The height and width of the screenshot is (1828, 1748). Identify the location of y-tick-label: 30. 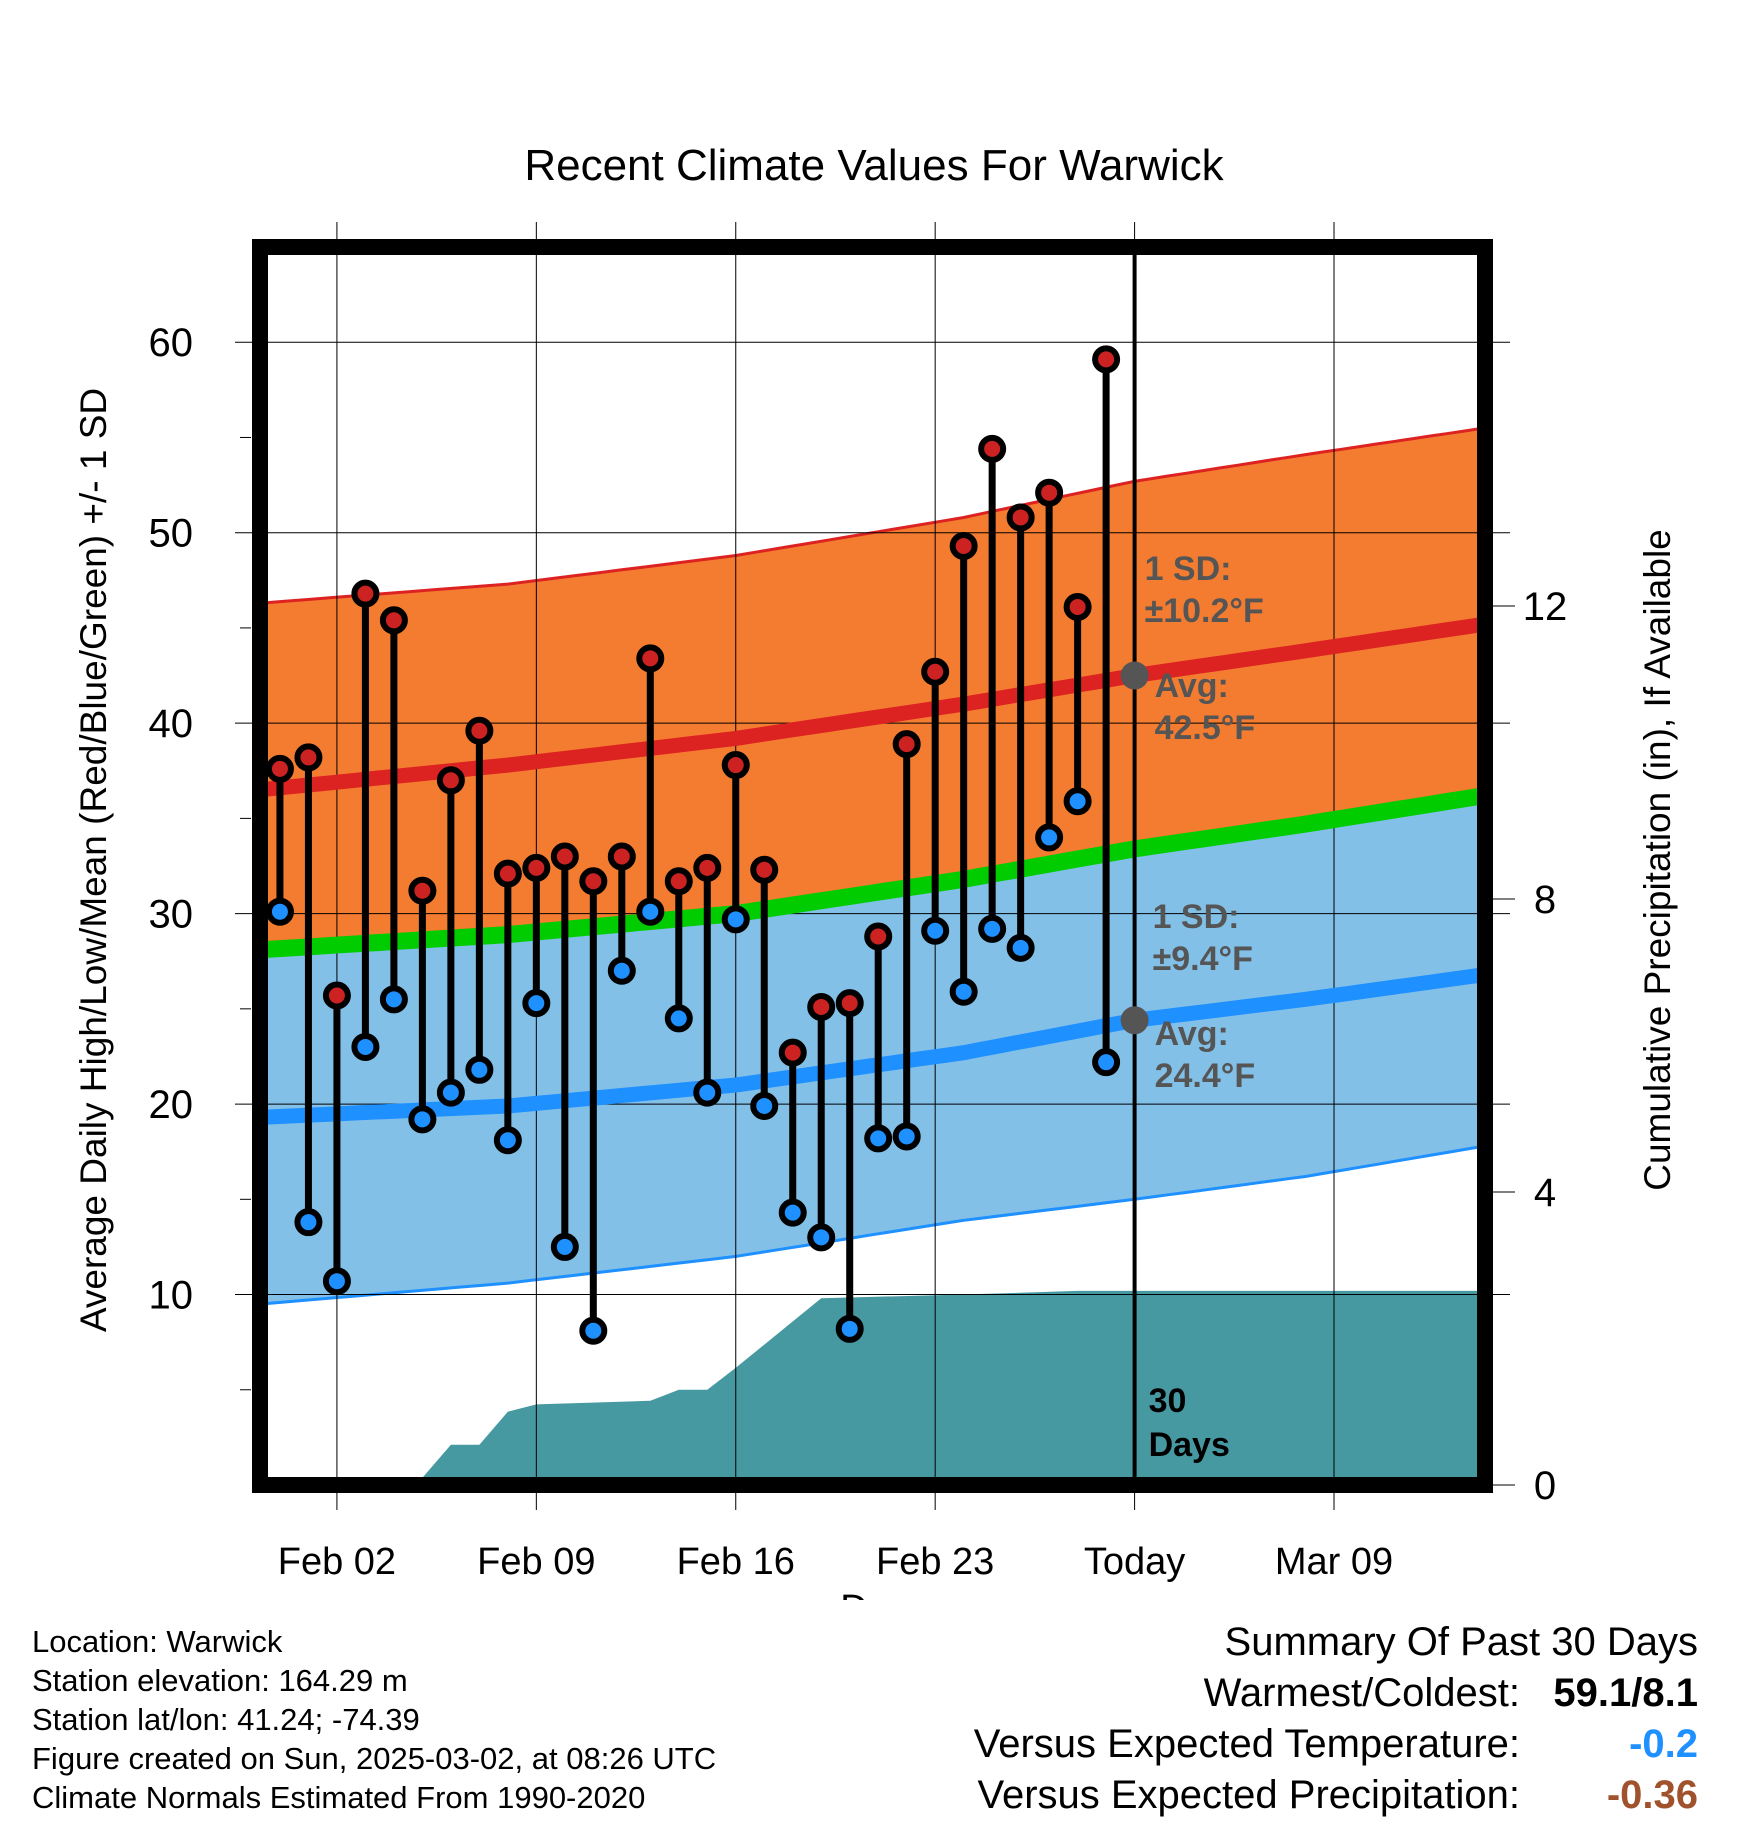
(171, 915).